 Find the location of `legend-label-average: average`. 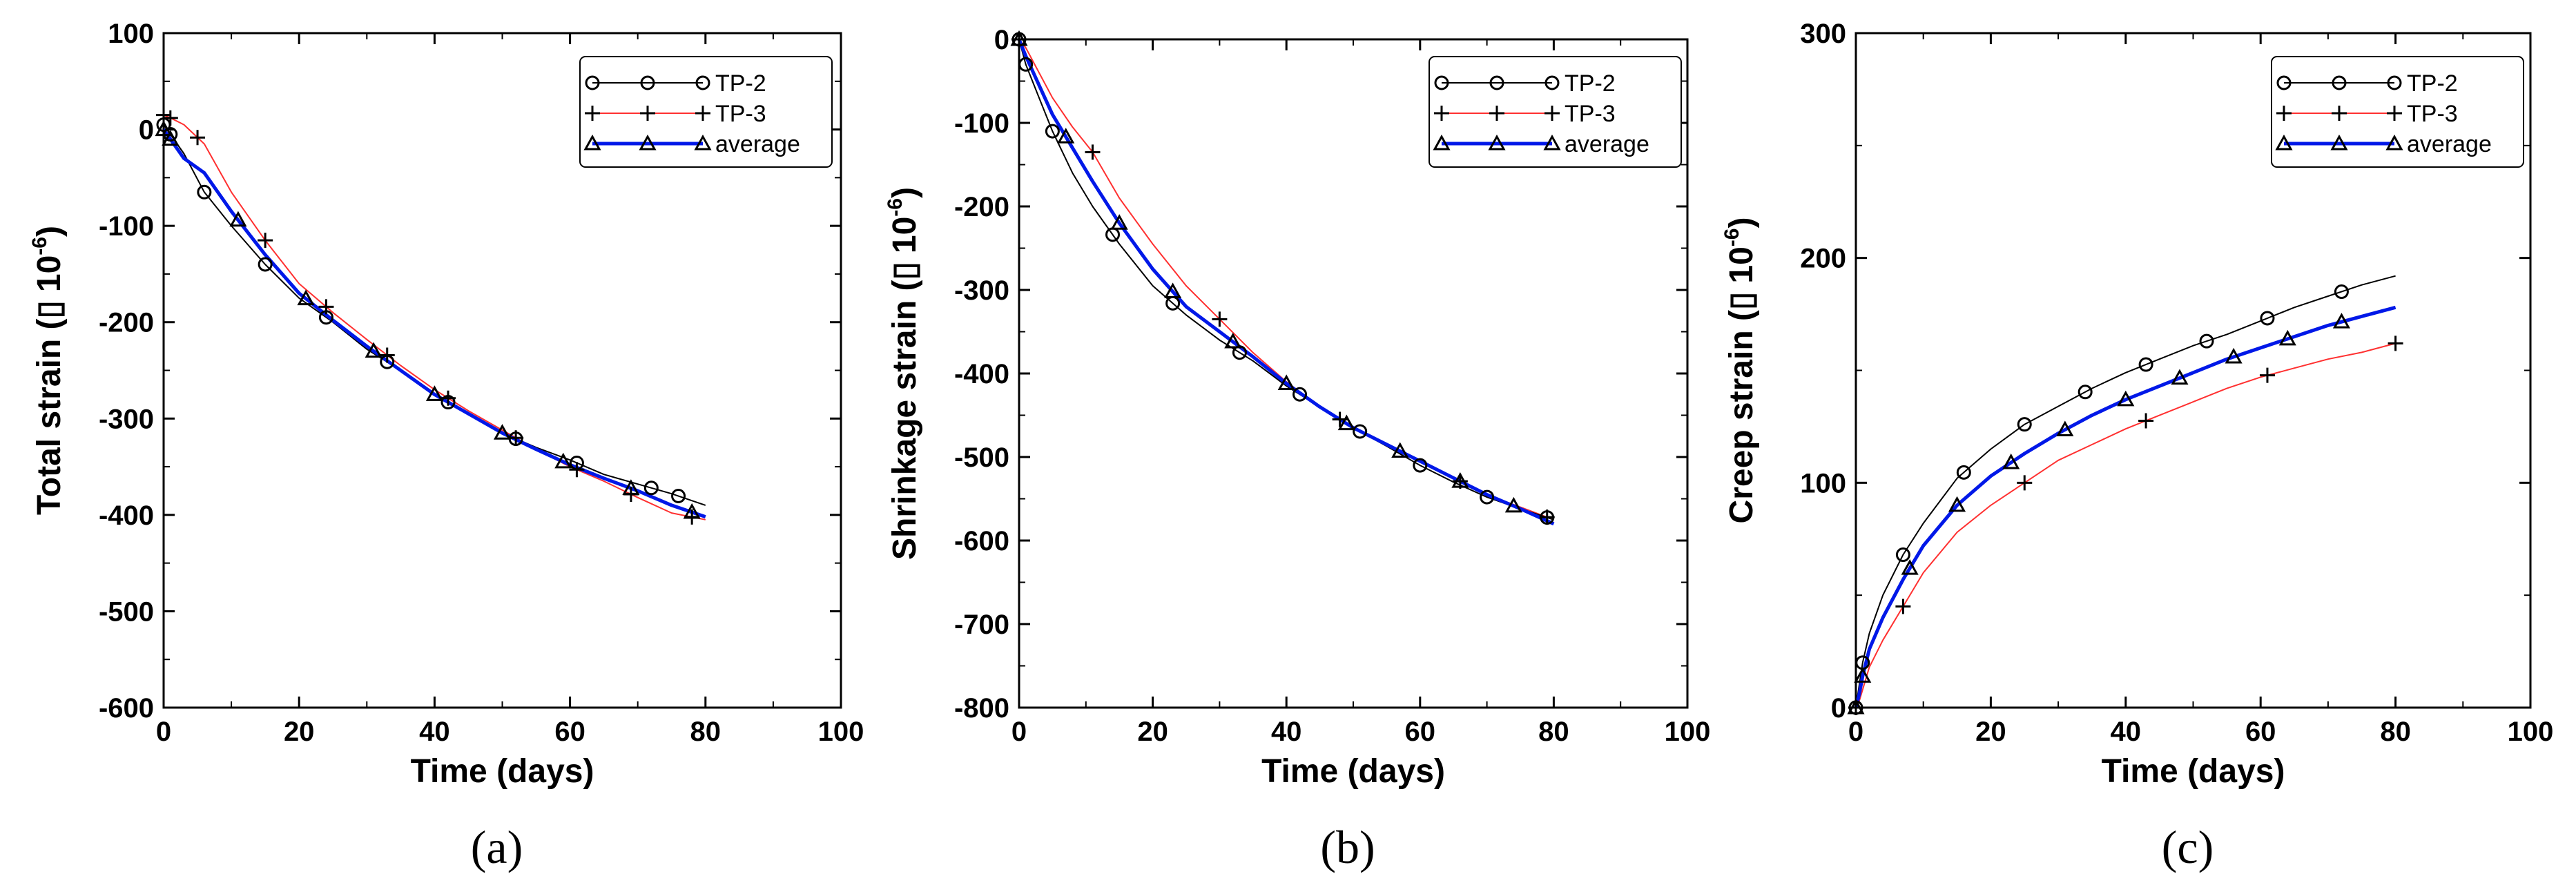

legend-label-average: average is located at coordinates (758, 144).